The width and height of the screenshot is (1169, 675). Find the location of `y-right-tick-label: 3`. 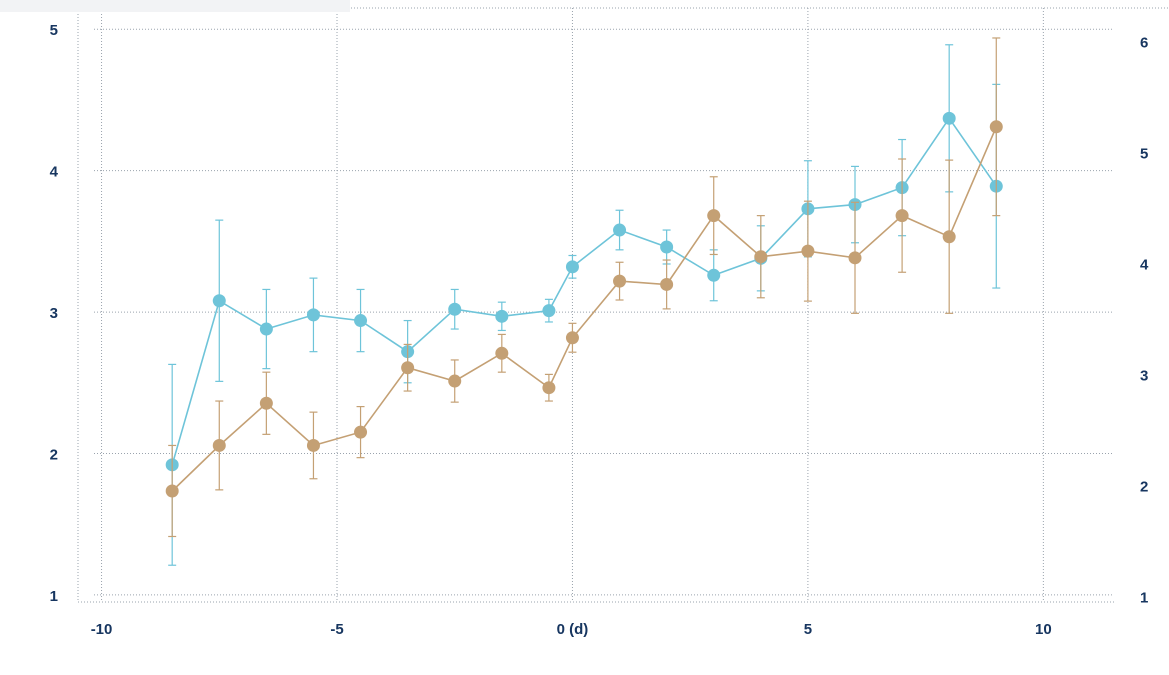

y-right-tick-label: 3 is located at coordinates (1144, 375).